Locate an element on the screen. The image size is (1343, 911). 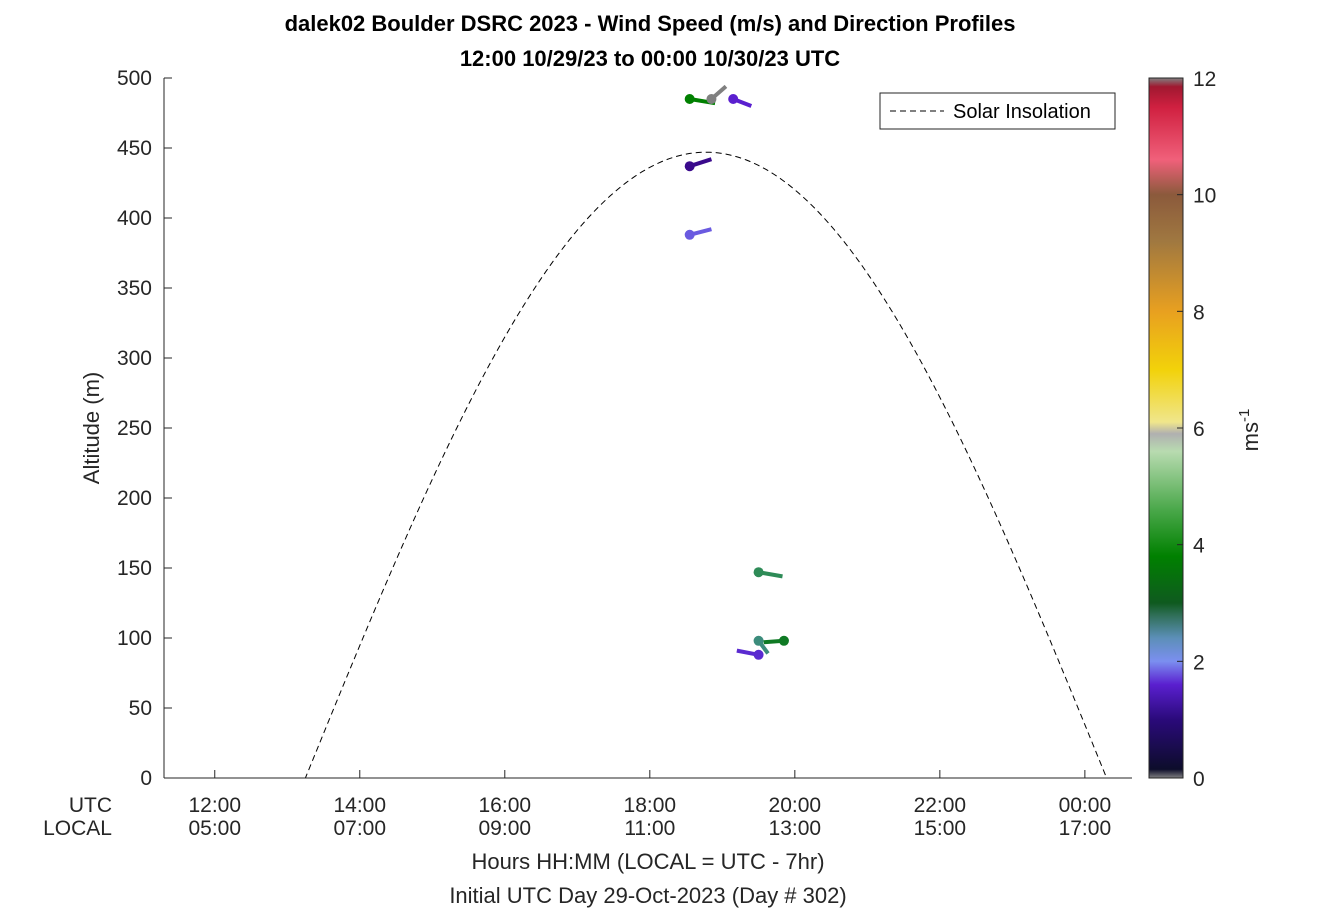
y-tick-label: 50 is located at coordinates (140, 708).